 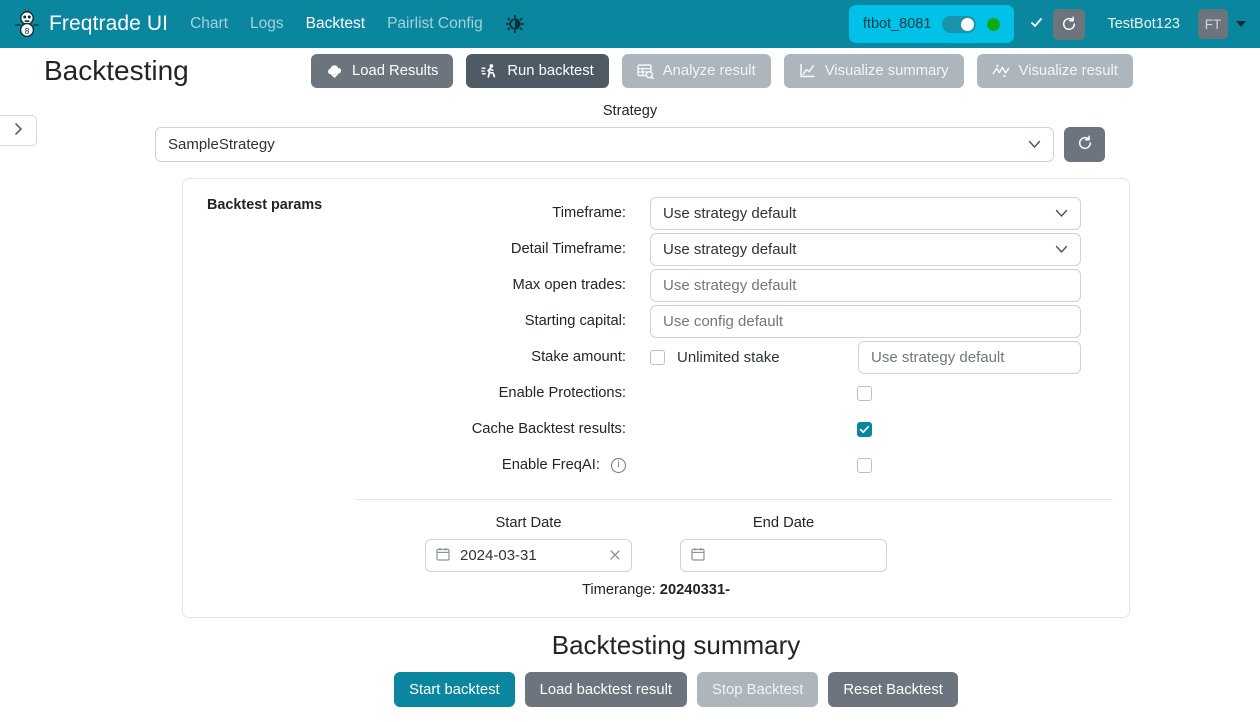 I want to click on unlimited-stake-checkbox, so click(x=657, y=357).